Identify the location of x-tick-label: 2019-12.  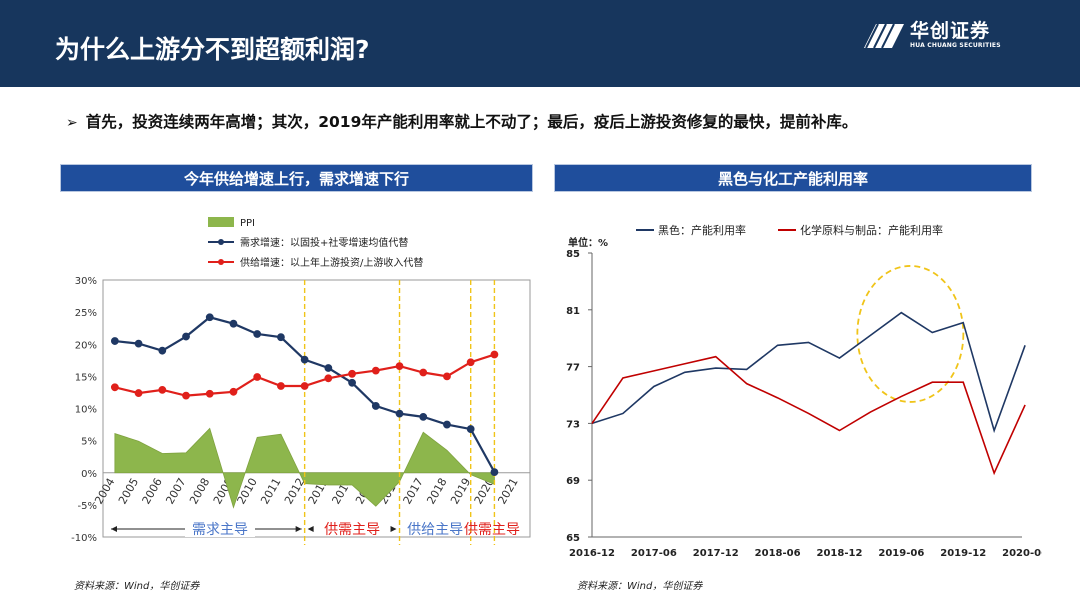
(963, 553).